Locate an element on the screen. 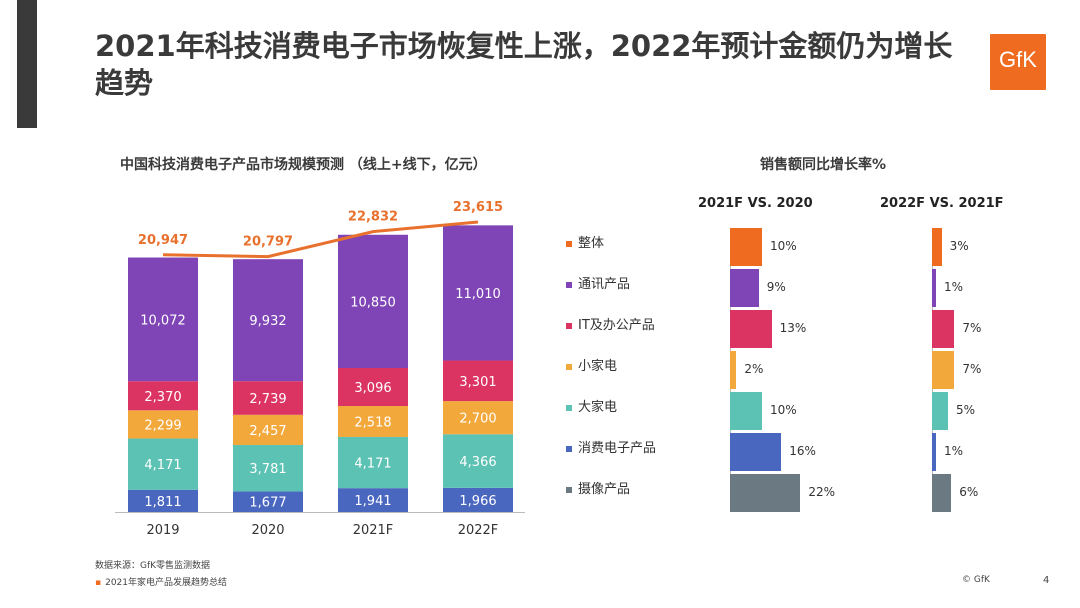 Image resolution: width=1080 pixels, height=608 pixels. x-tick-label: 2019 is located at coordinates (162, 530).